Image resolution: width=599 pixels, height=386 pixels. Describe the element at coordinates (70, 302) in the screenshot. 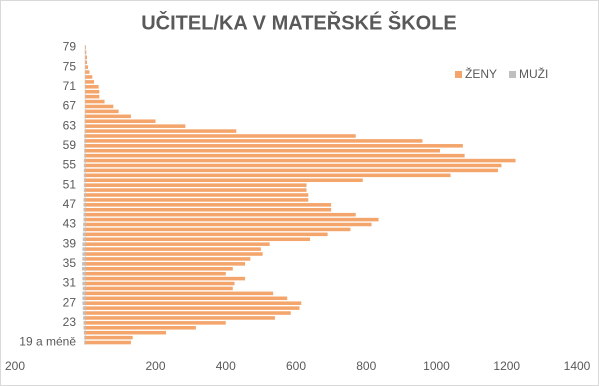

I see `y-tick-label: 27` at that location.